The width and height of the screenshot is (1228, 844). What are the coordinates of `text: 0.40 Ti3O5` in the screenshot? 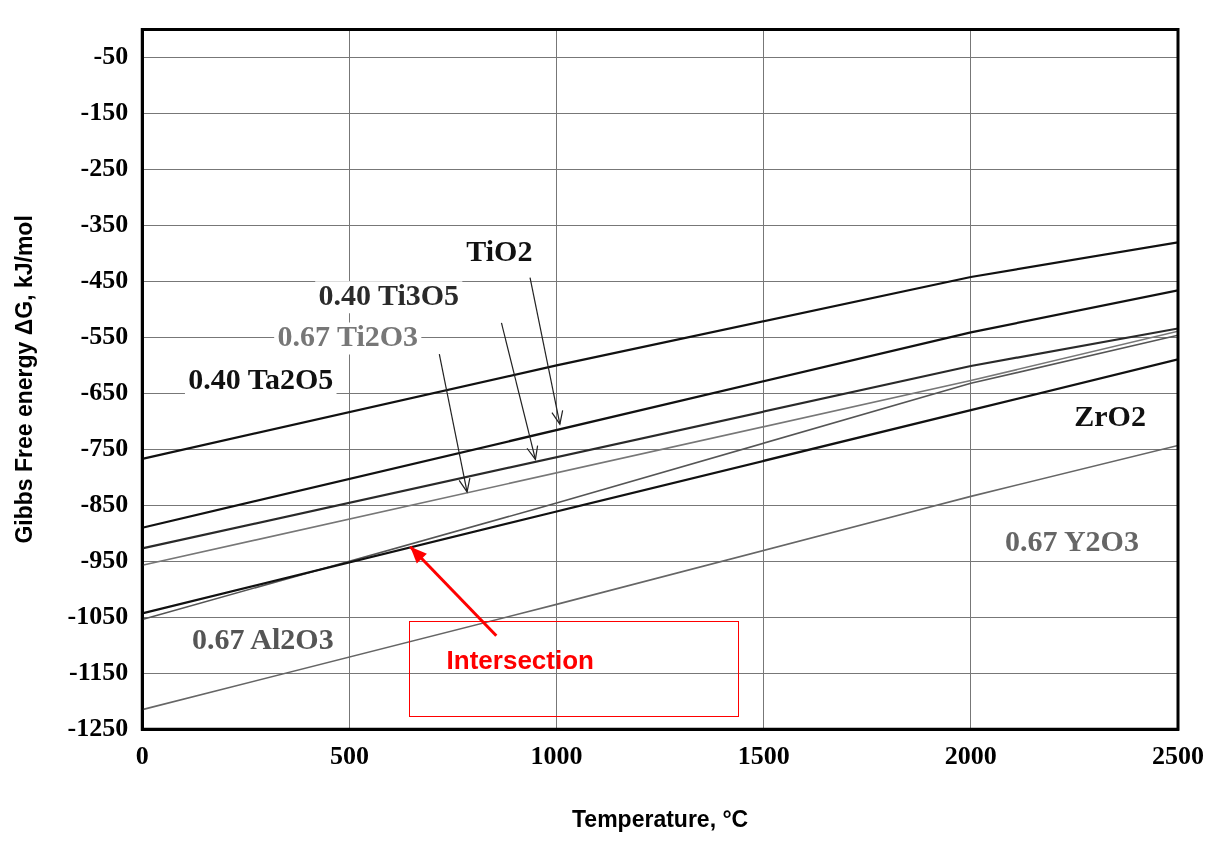 It's located at (389, 294).